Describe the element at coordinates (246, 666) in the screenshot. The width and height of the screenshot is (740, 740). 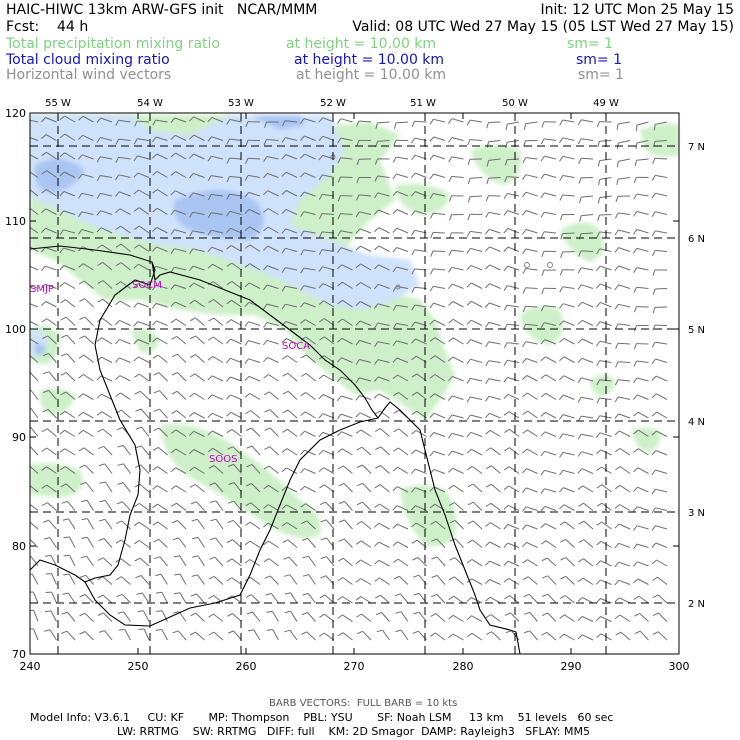
I see `x-tick-label: 260` at that location.